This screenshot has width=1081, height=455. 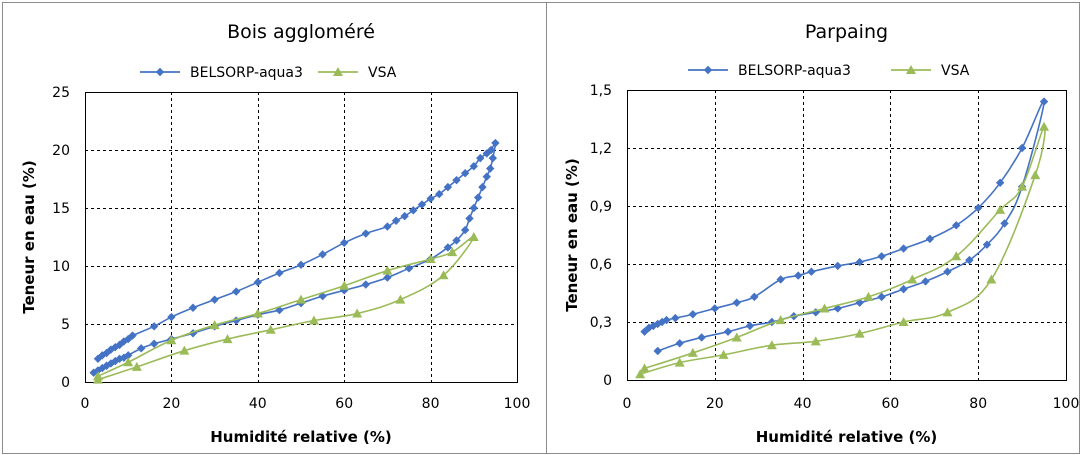 I want to click on y-axis-label: Teneur en eau (%), so click(x=572, y=235).